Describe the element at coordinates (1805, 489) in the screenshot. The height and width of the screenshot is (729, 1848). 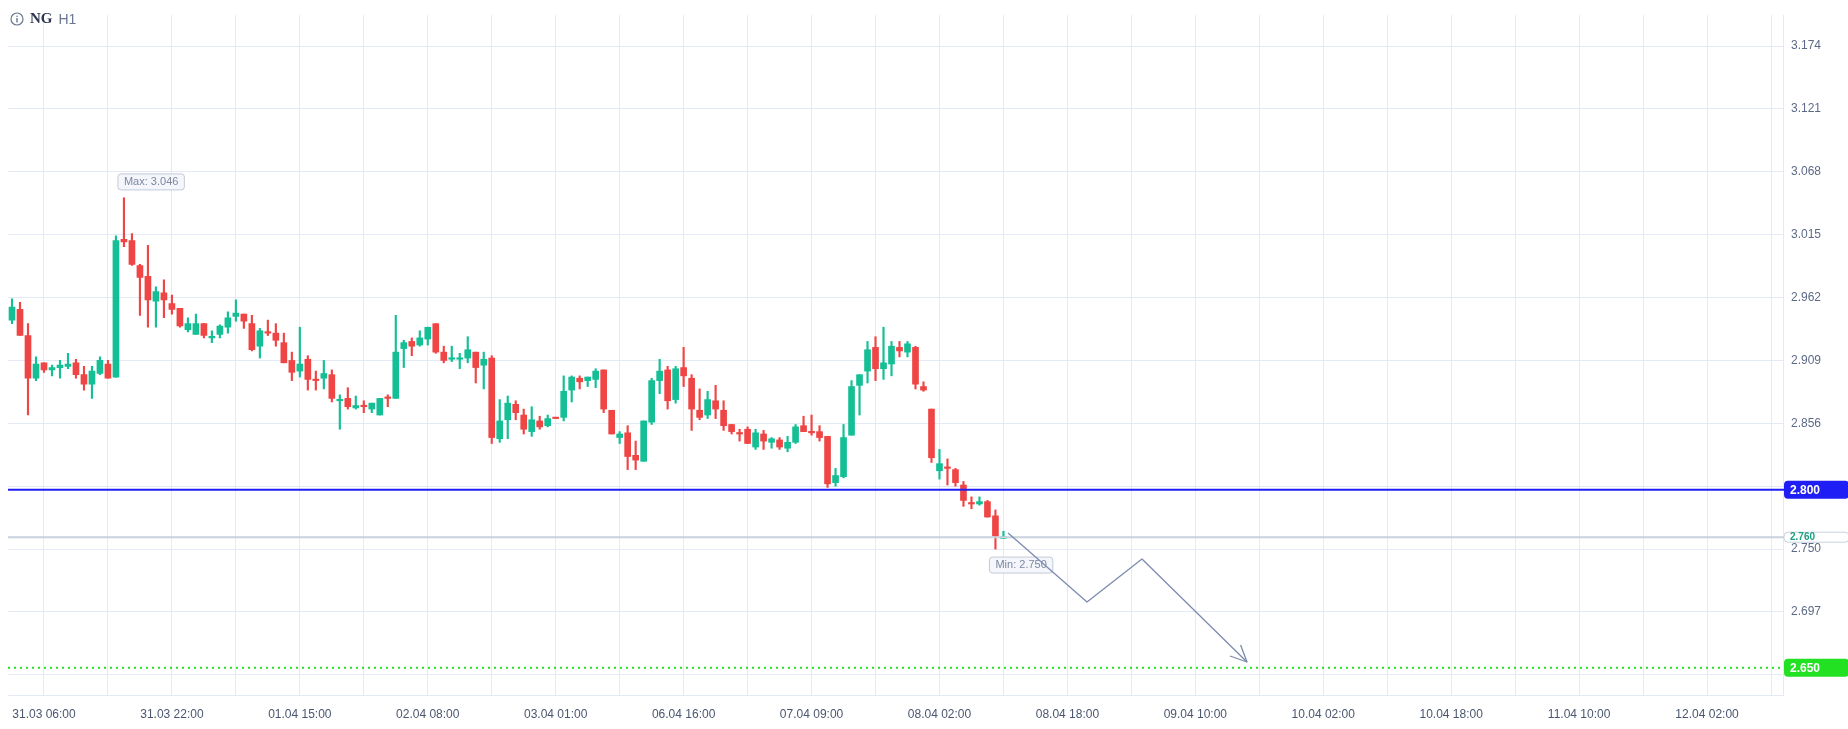
I see `ref-line-label: 2.800` at that location.